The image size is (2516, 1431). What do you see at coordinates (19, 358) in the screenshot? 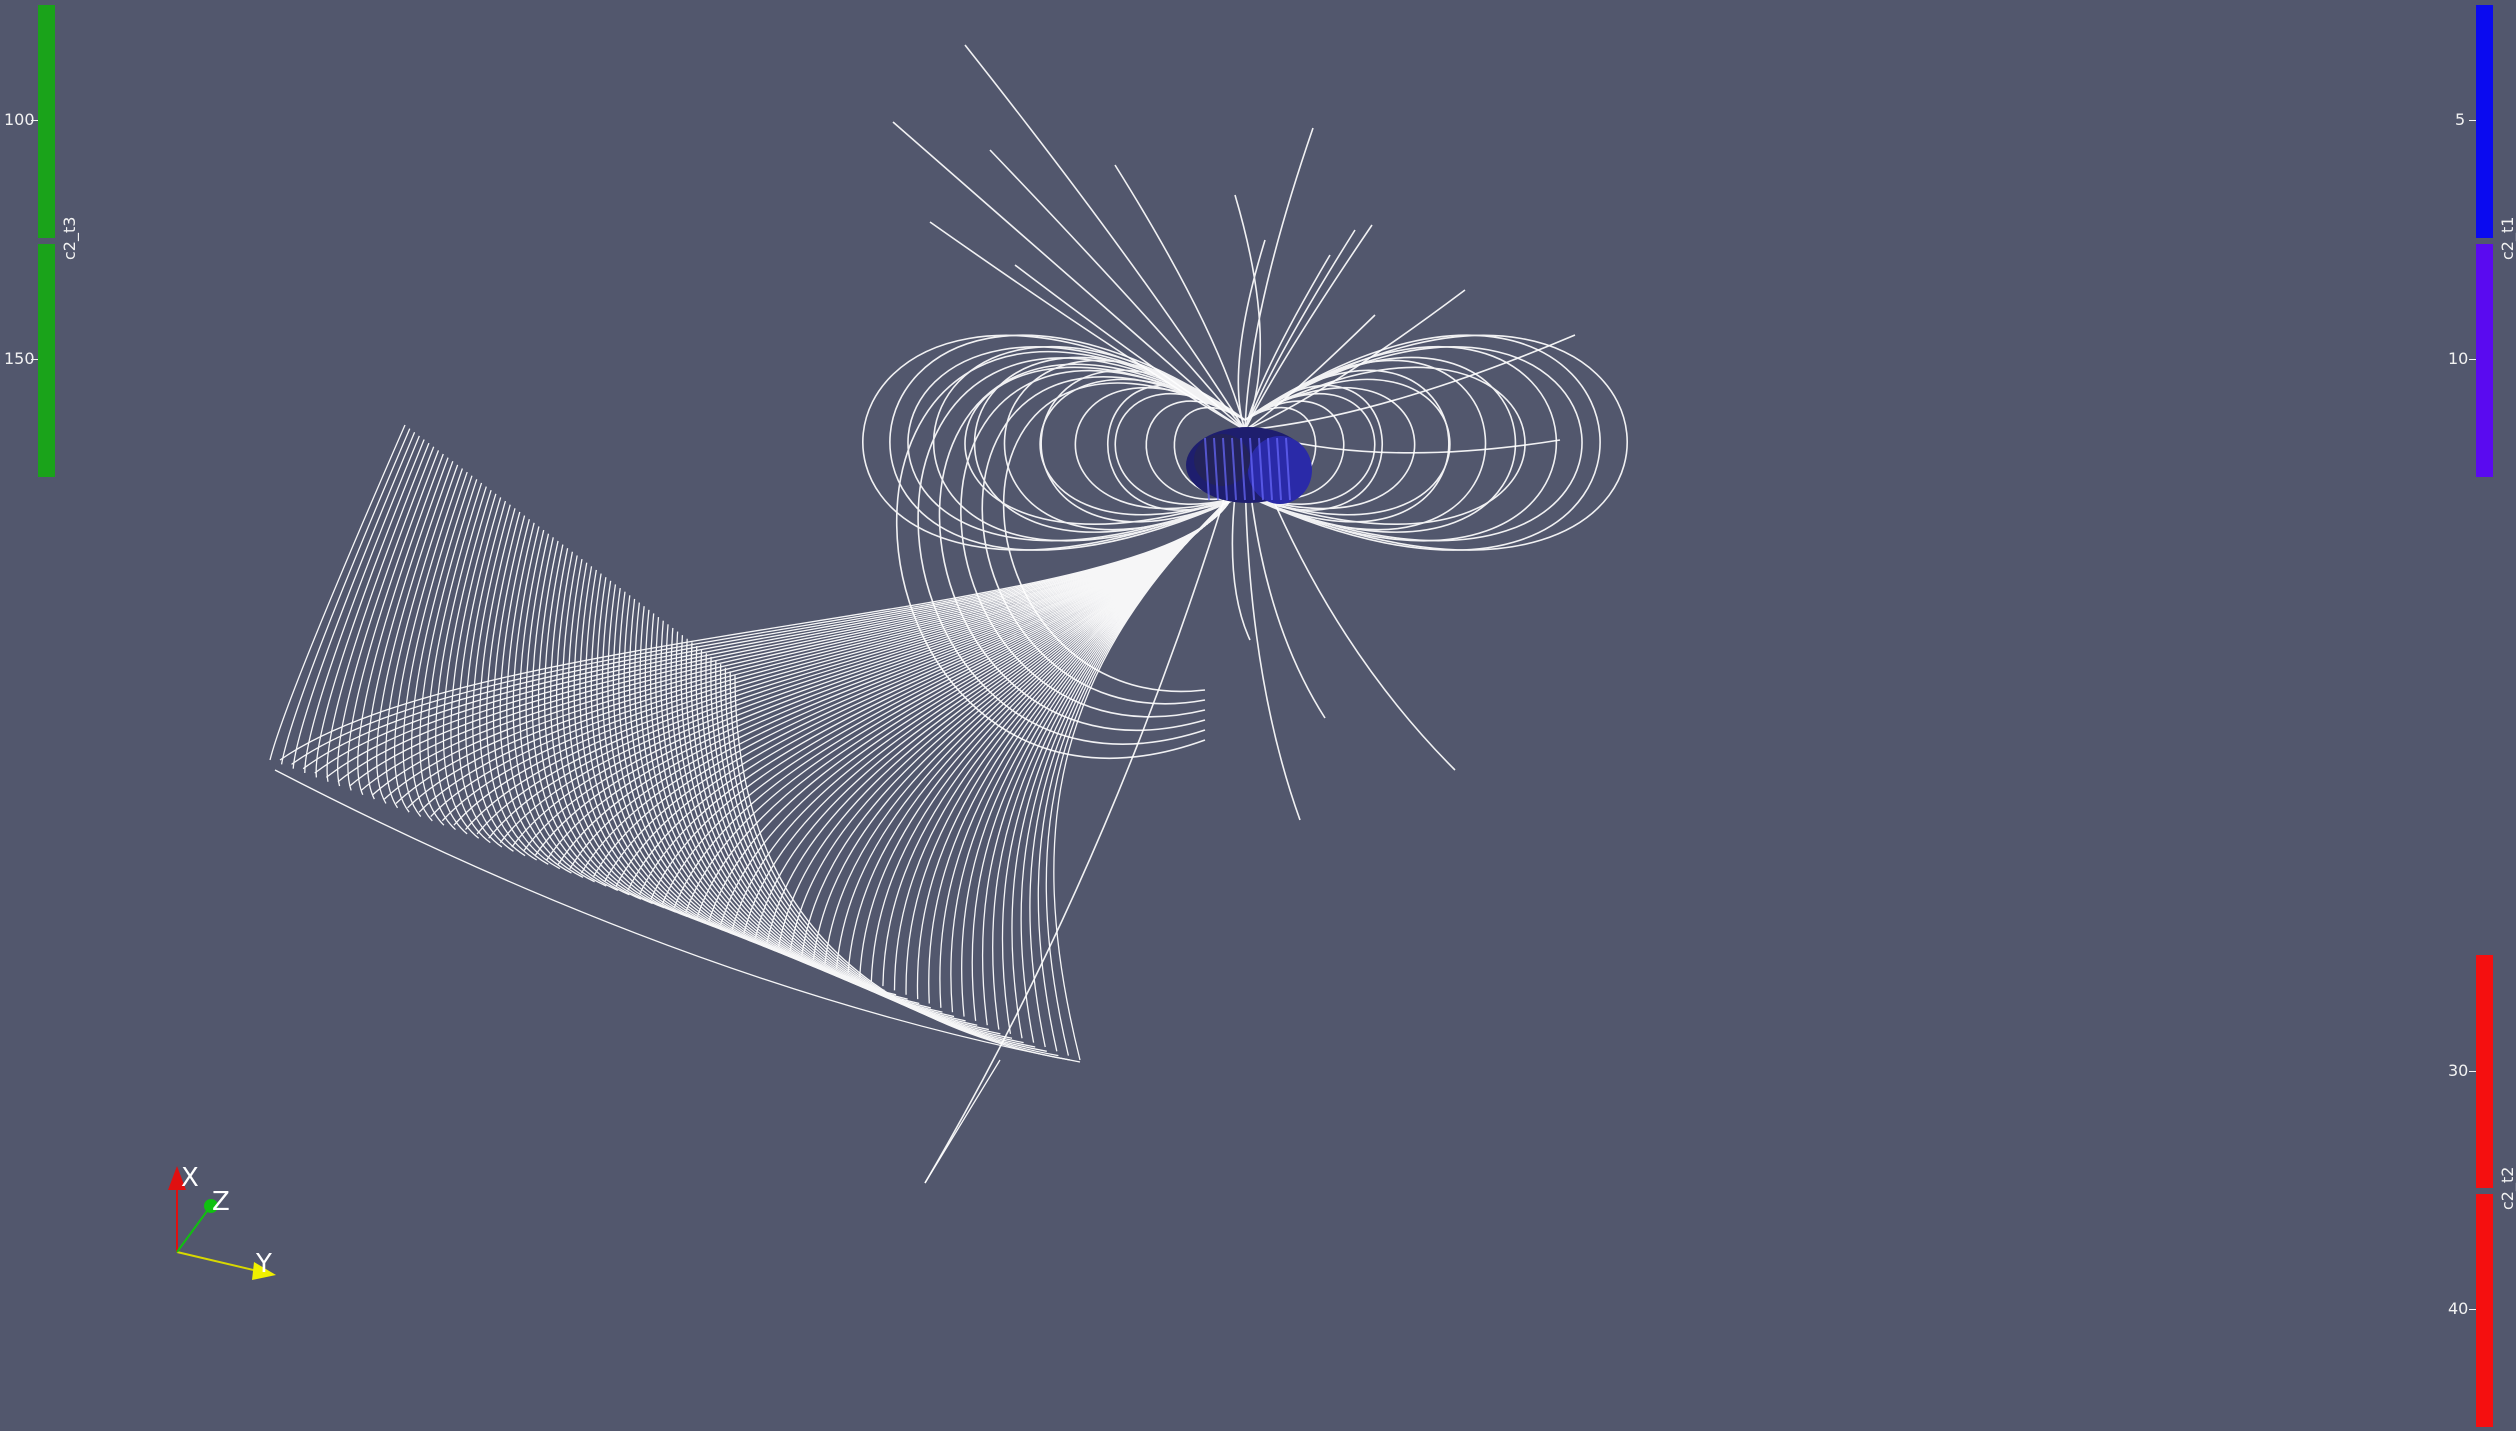
I see `colorbar-c2-t3-tick-1: 150` at bounding box center [19, 358].